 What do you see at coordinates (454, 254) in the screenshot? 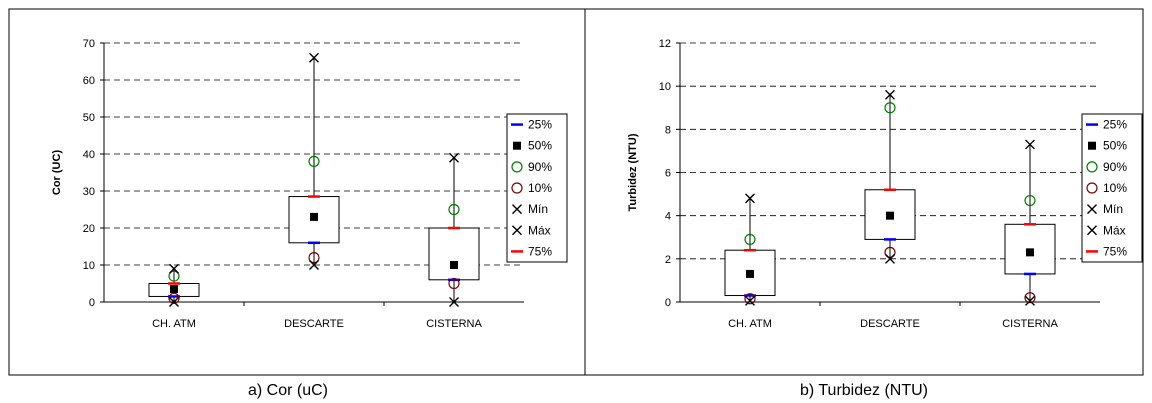
I see `box` at bounding box center [454, 254].